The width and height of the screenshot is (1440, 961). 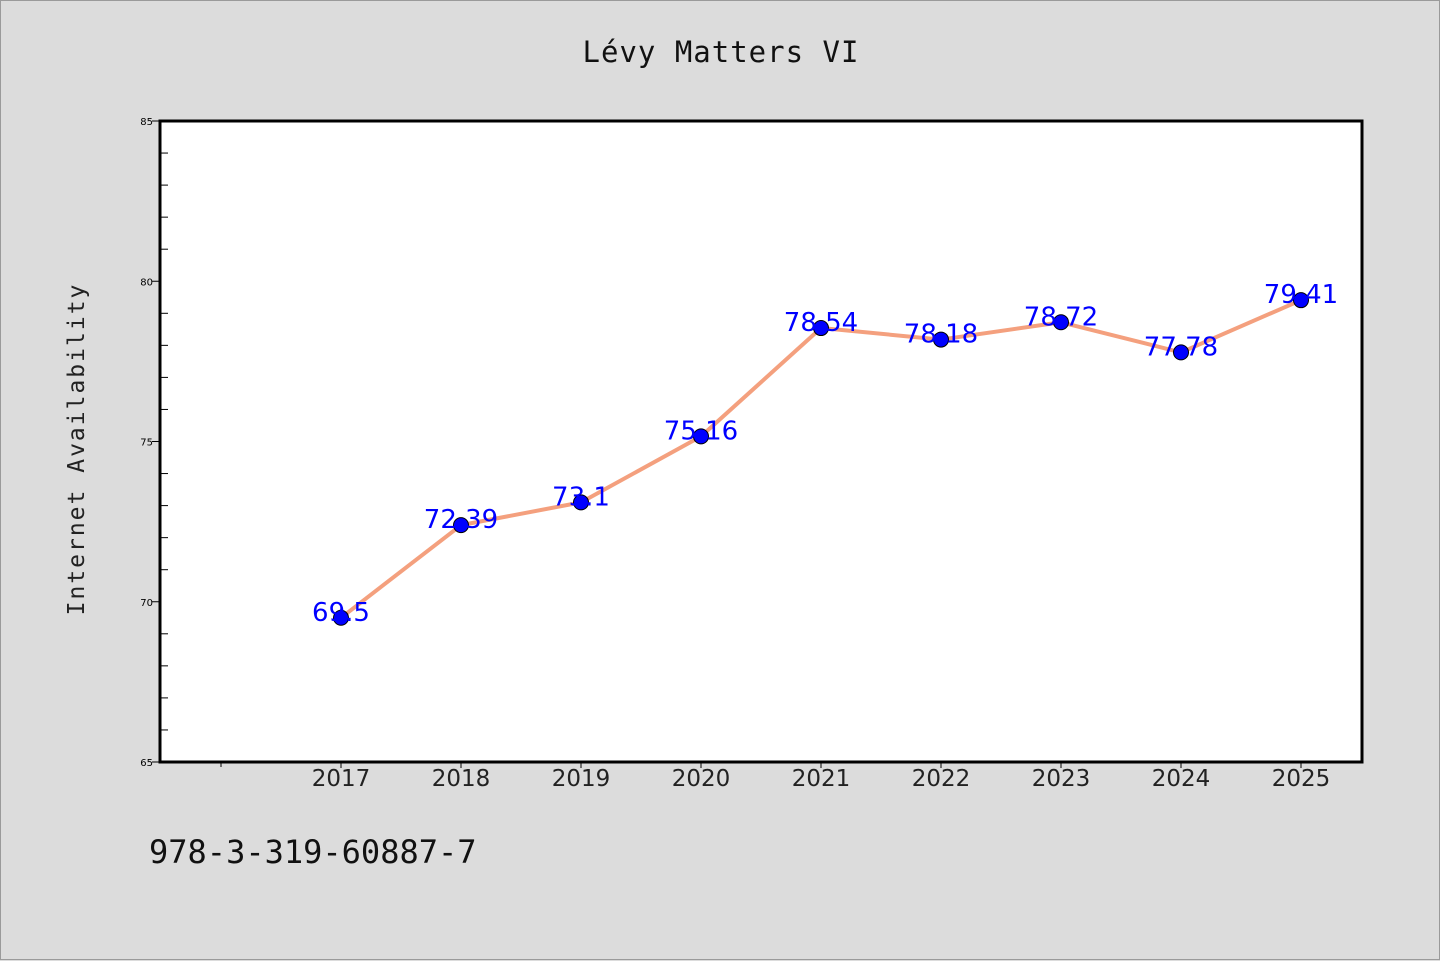 I want to click on data-label: 72.39, so click(x=461, y=520).